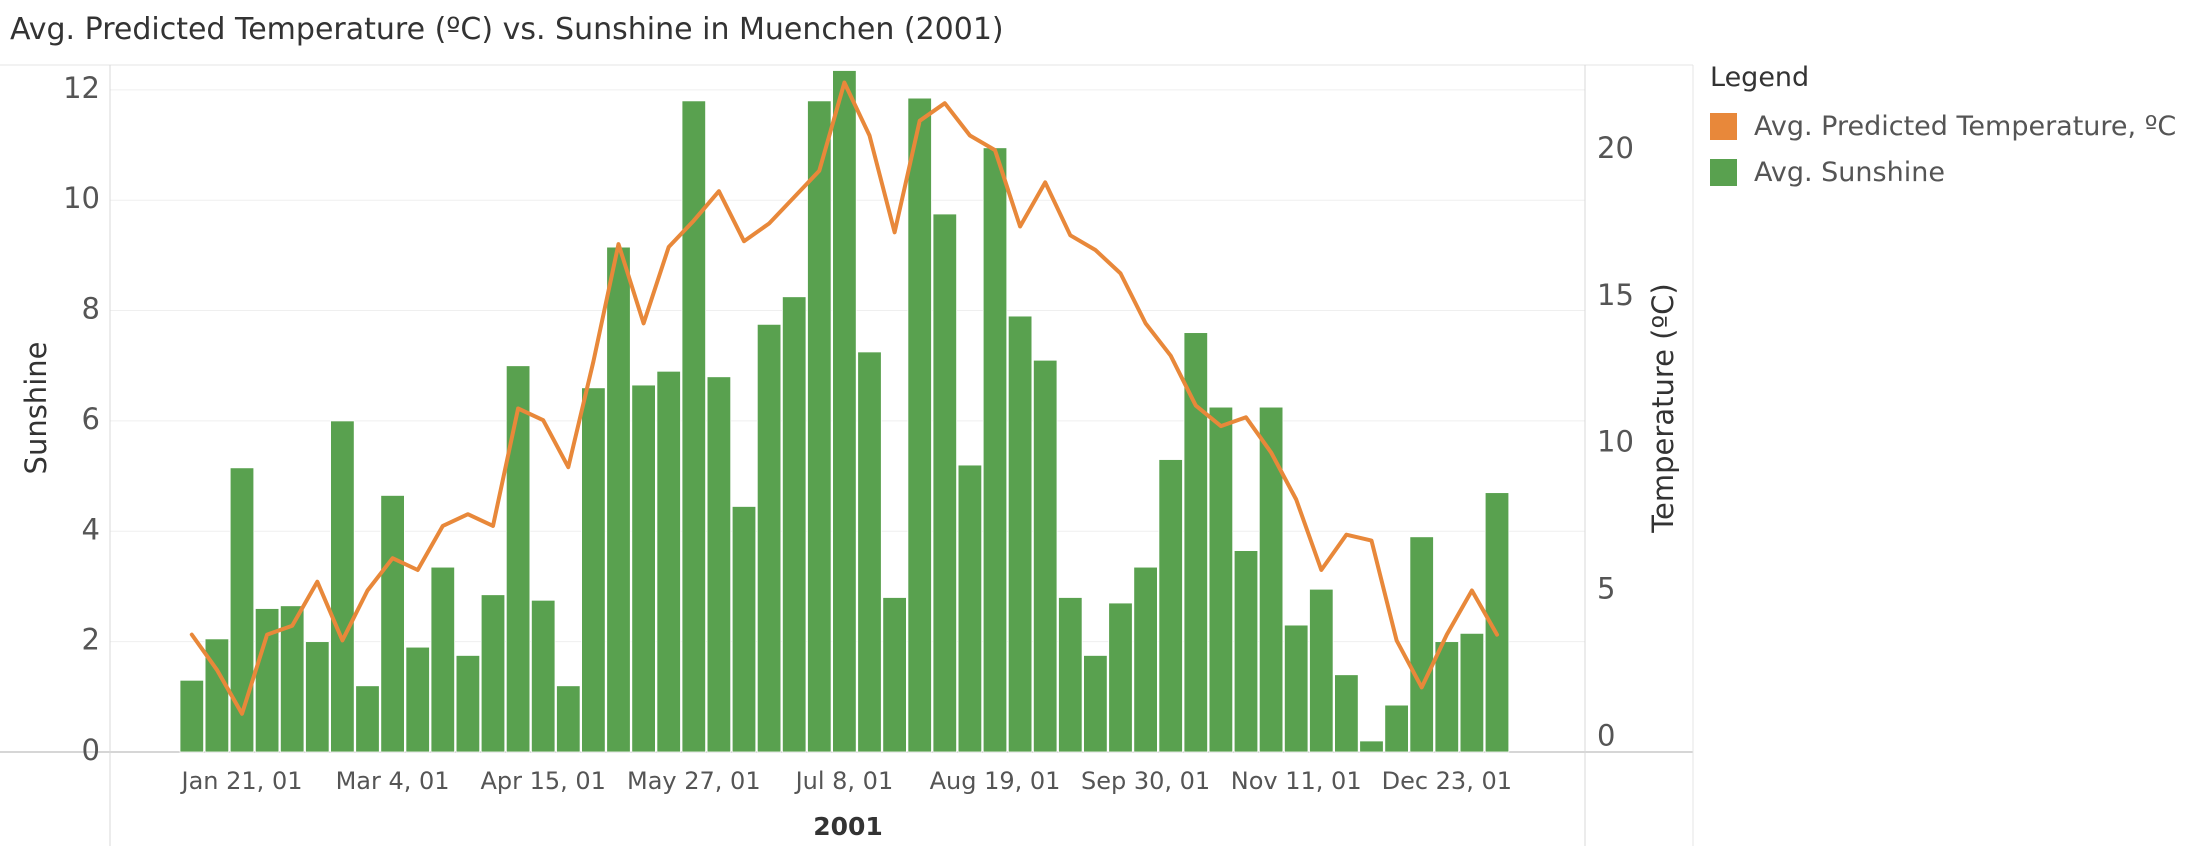  I want to click on legend-item-sunshine: Avg. Sunshine, so click(1943, 172).